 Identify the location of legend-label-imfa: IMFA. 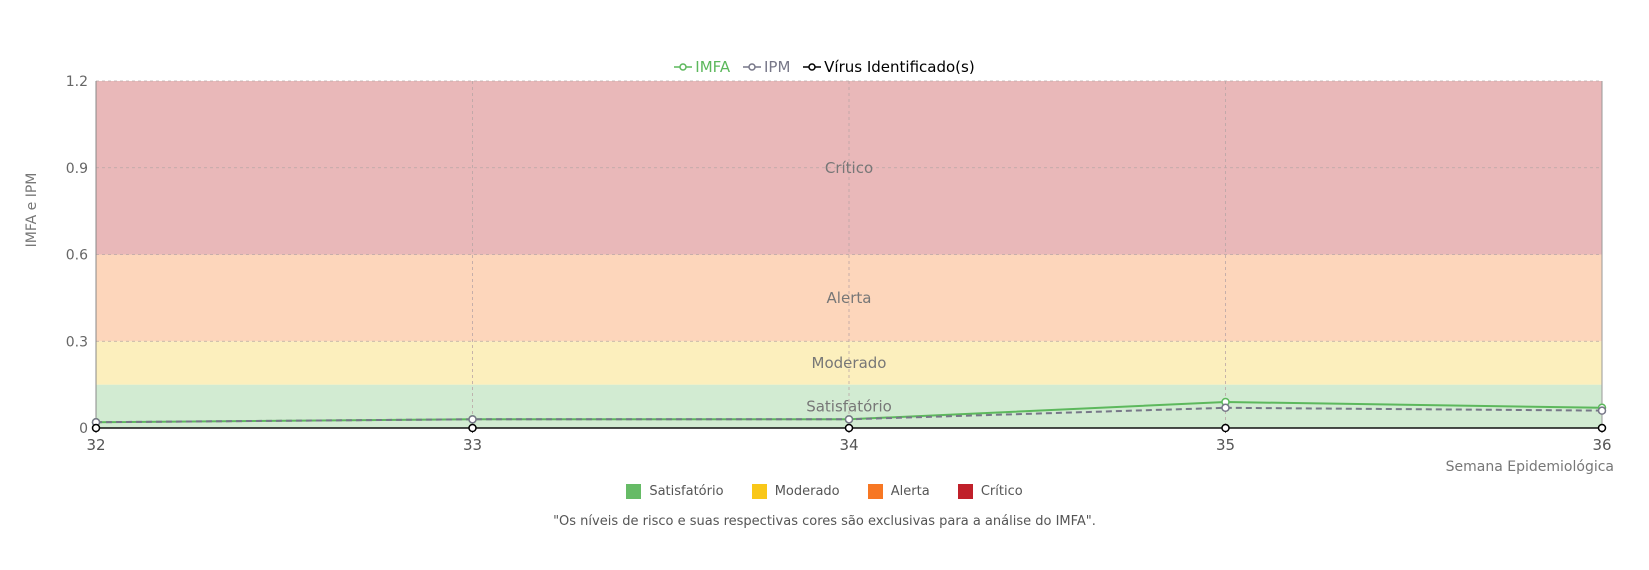
(713, 67).